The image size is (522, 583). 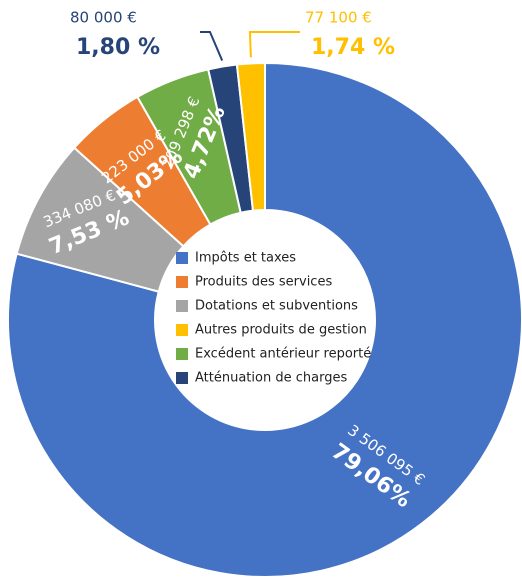 I want to click on legend-label: Impôts et taxes, so click(x=245, y=258).